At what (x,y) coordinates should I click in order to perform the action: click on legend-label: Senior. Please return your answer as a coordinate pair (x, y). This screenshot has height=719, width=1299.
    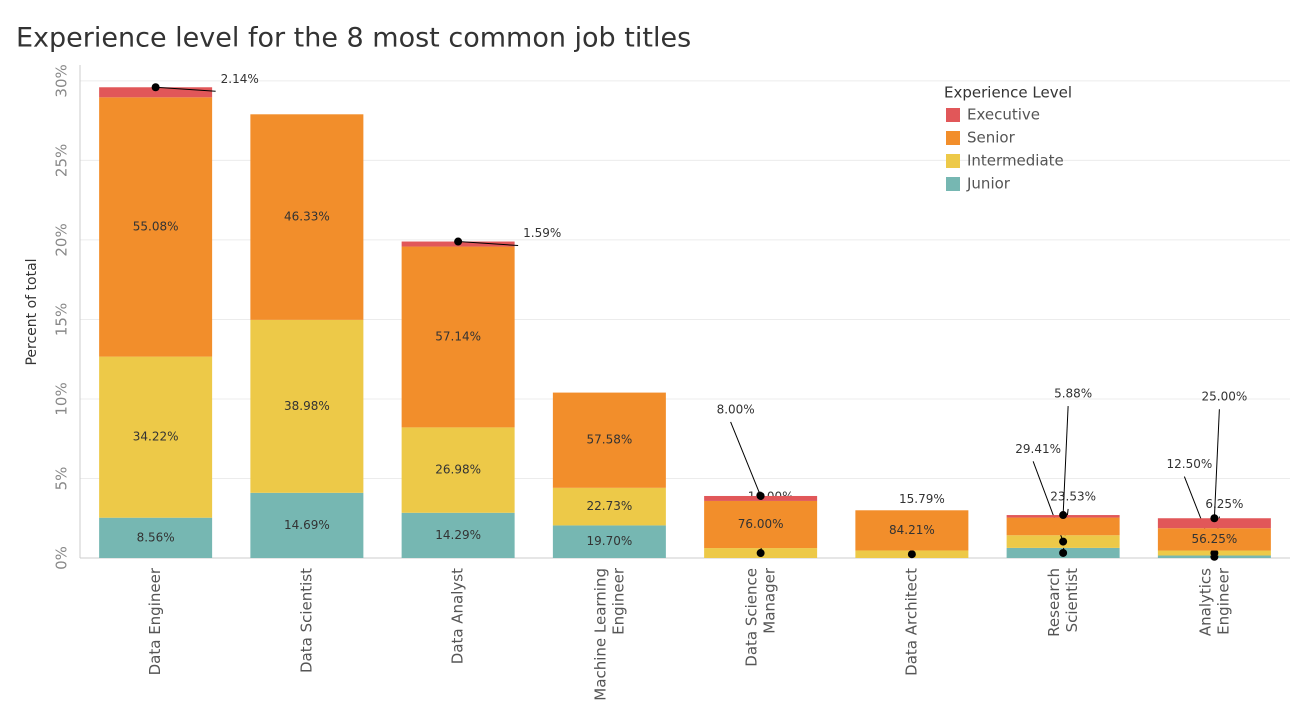
    Looking at the image, I should click on (991, 138).